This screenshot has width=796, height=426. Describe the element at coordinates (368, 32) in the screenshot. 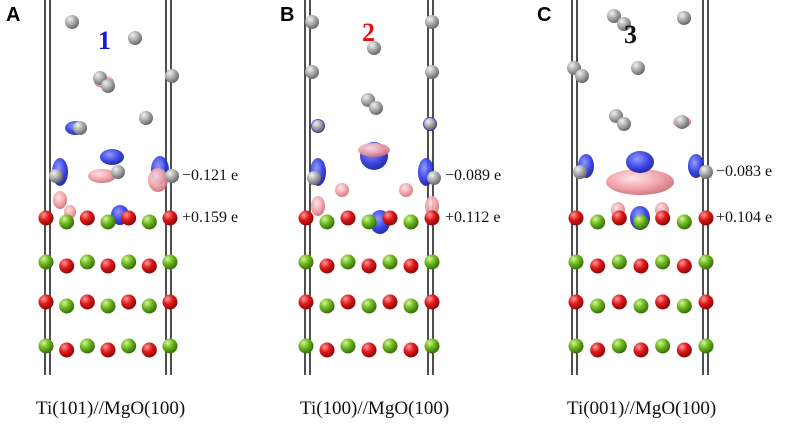

I see `panel-number-2: 2` at that location.